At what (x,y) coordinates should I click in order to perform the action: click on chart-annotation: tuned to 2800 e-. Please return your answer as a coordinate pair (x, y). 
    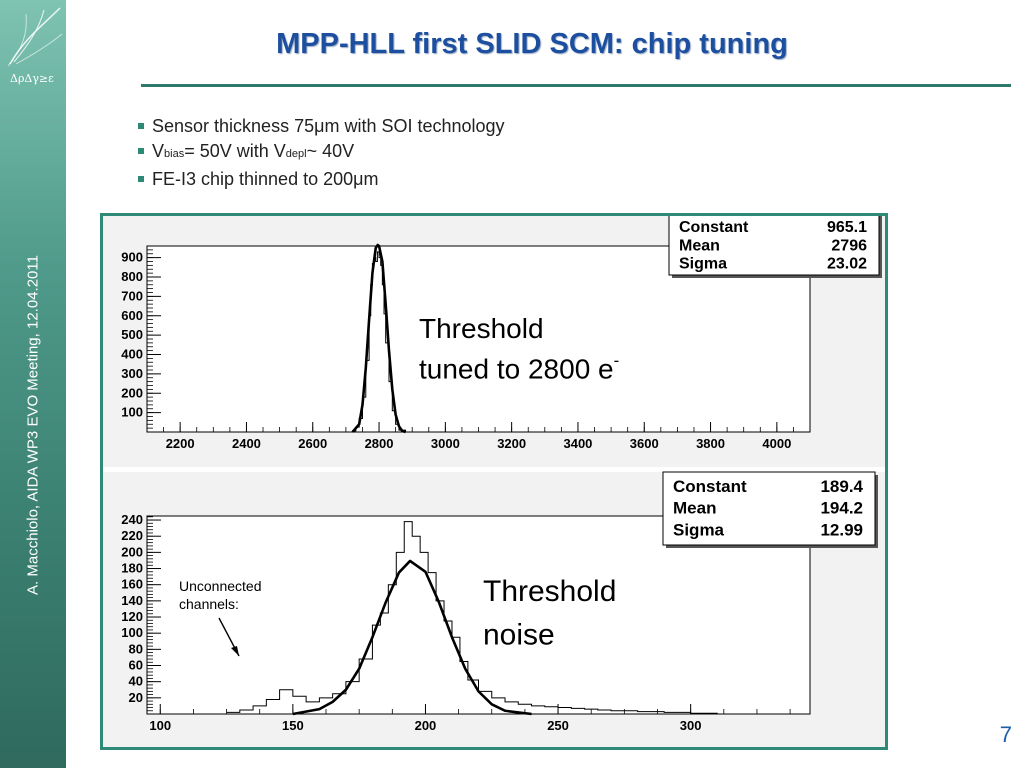
    Looking at the image, I should click on (519, 368).